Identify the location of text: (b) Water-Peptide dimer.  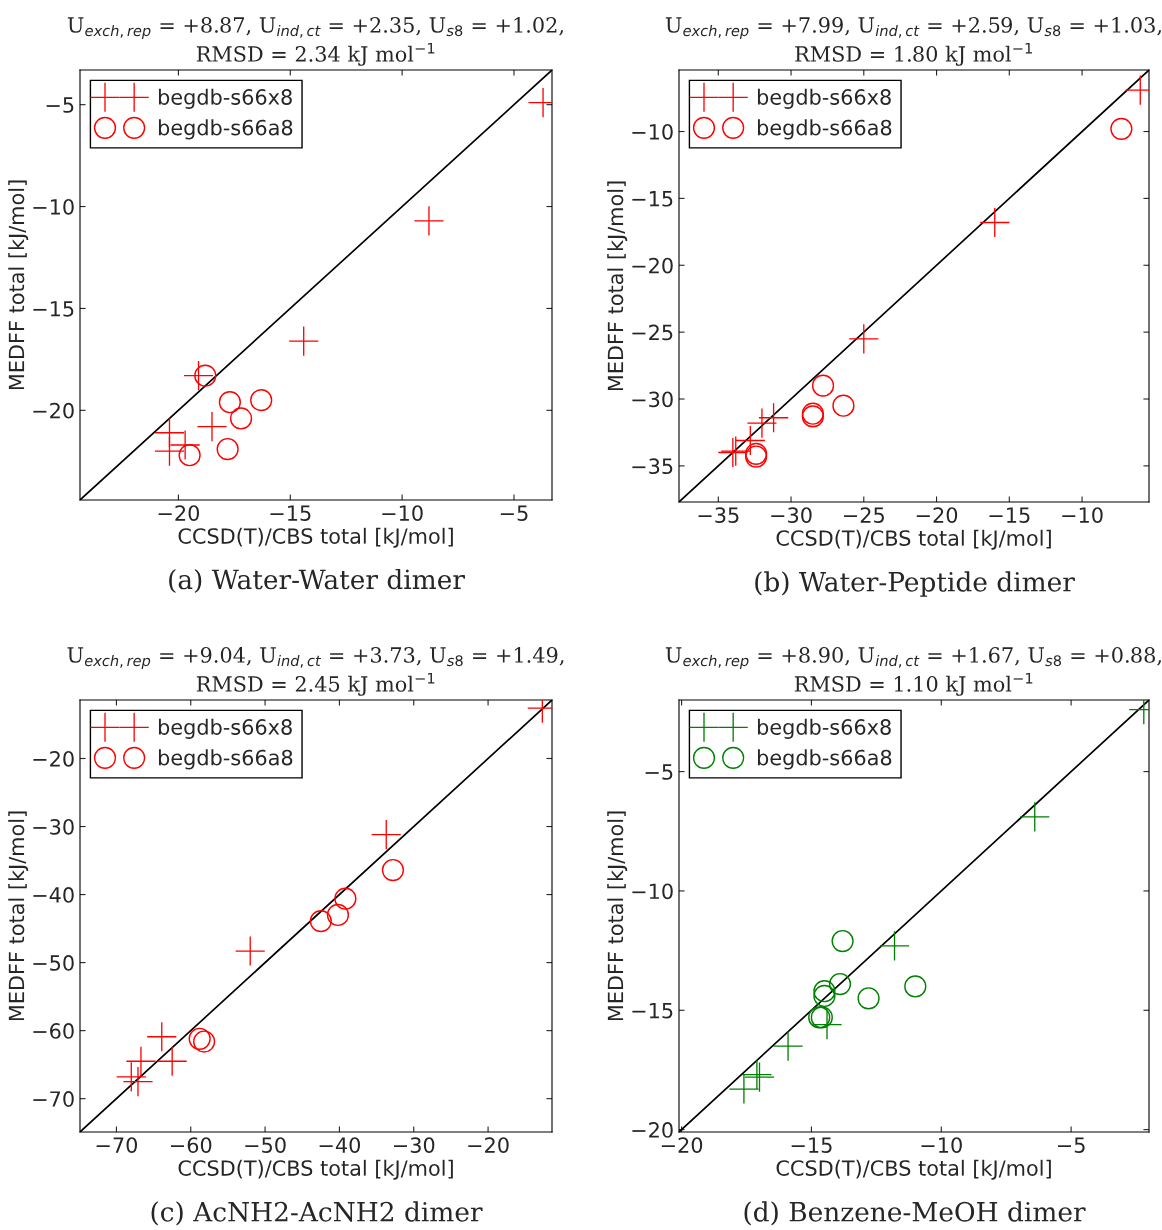
(915, 584).